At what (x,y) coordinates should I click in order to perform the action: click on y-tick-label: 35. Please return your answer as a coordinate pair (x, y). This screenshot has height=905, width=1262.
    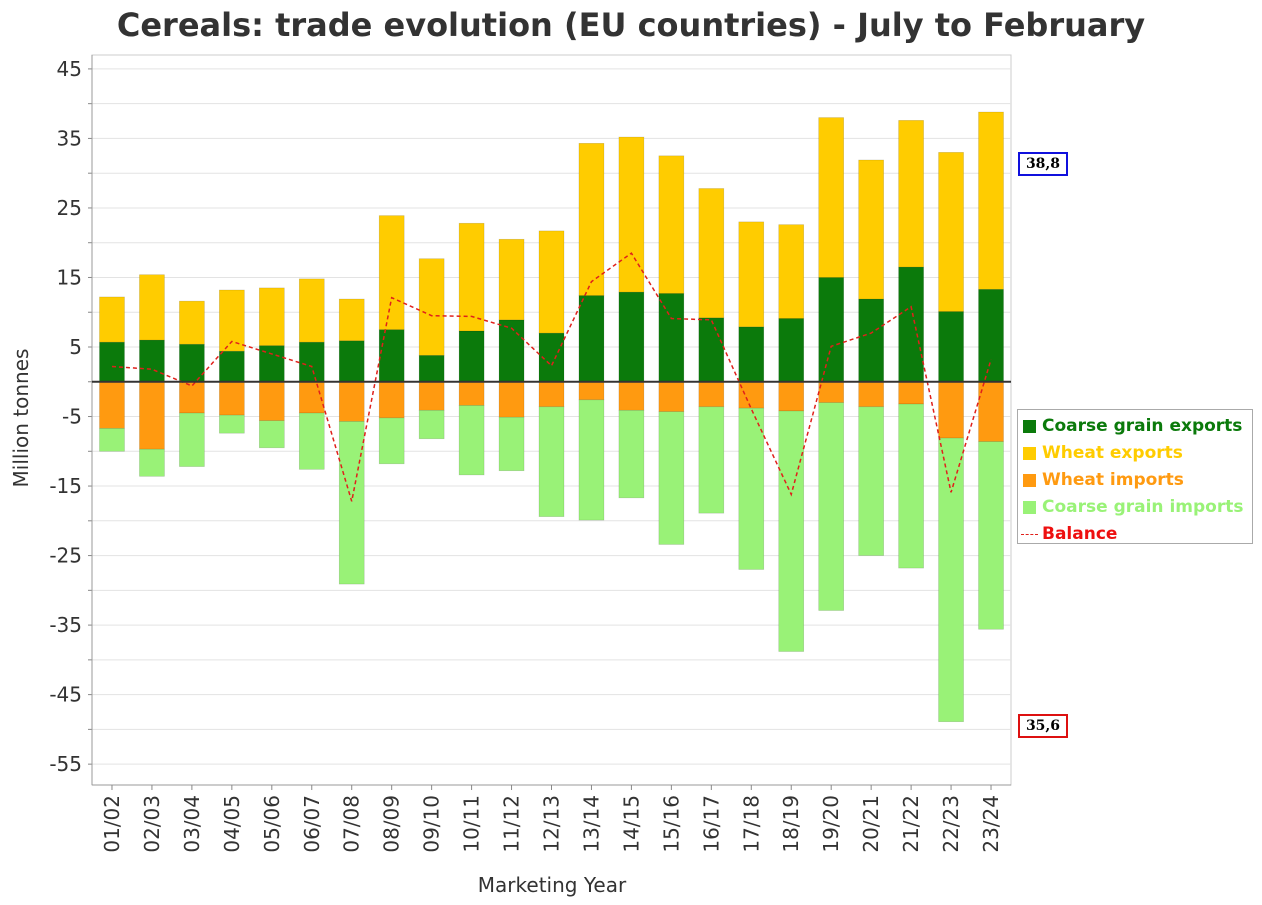
    Looking at the image, I should click on (69, 138).